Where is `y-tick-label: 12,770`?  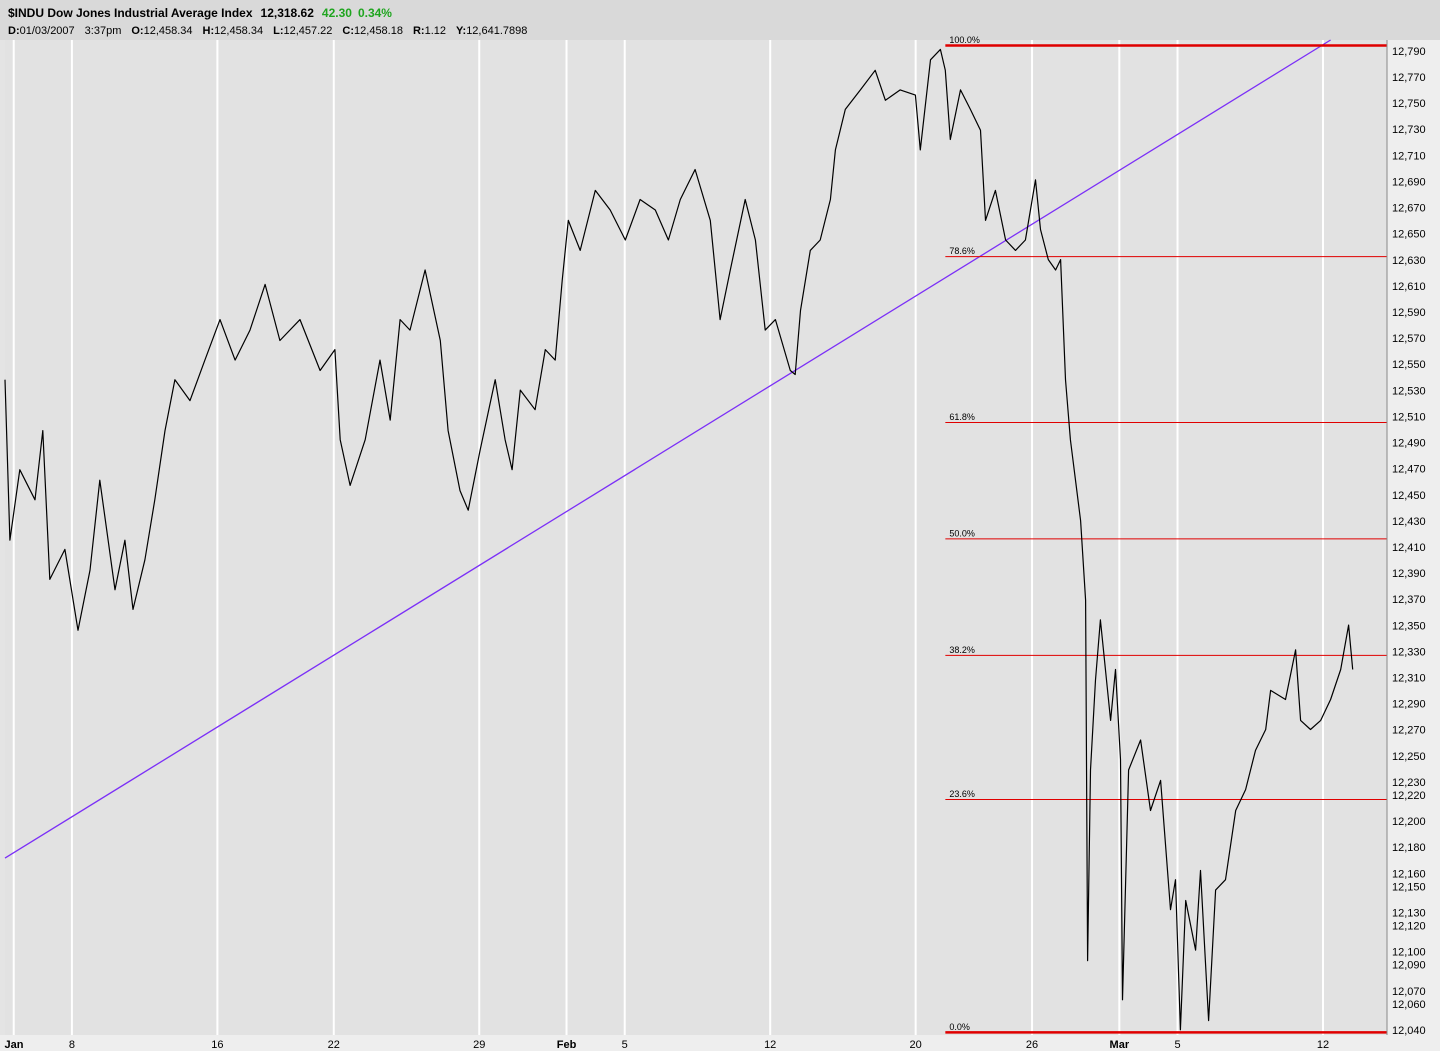 y-tick-label: 12,770 is located at coordinates (1409, 78).